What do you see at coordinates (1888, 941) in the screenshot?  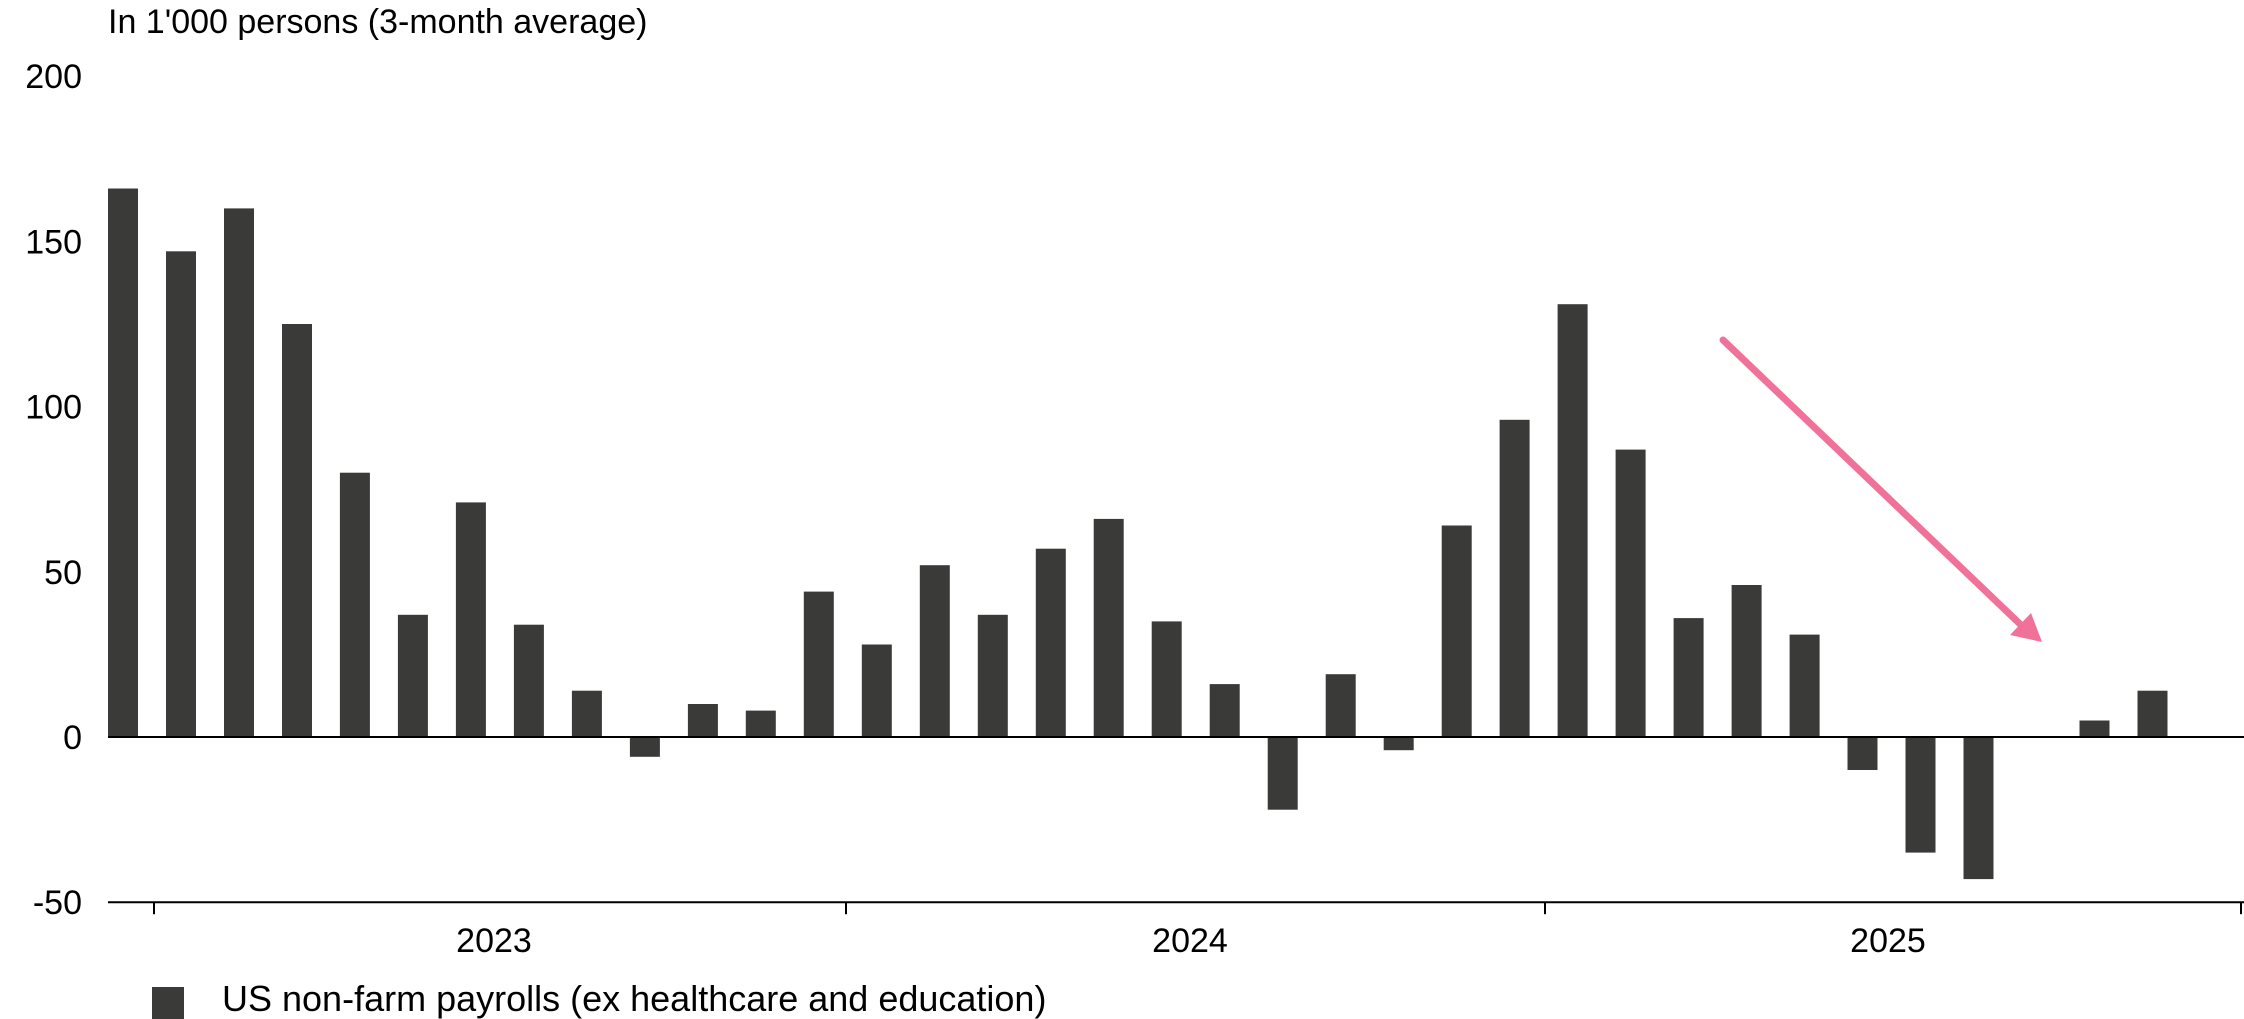 I see `x-tick-label: 2025` at bounding box center [1888, 941].